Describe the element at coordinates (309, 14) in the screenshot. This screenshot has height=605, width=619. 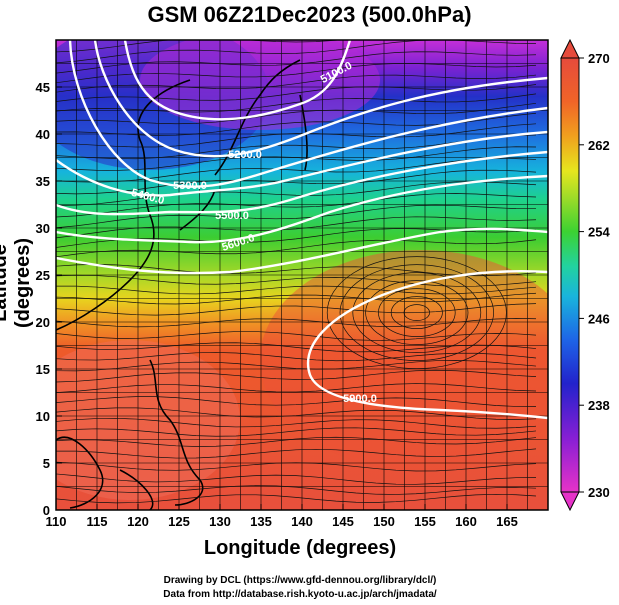
I see `map-title: GSM 06Z21Dec2023 (500.0hPa)` at that location.